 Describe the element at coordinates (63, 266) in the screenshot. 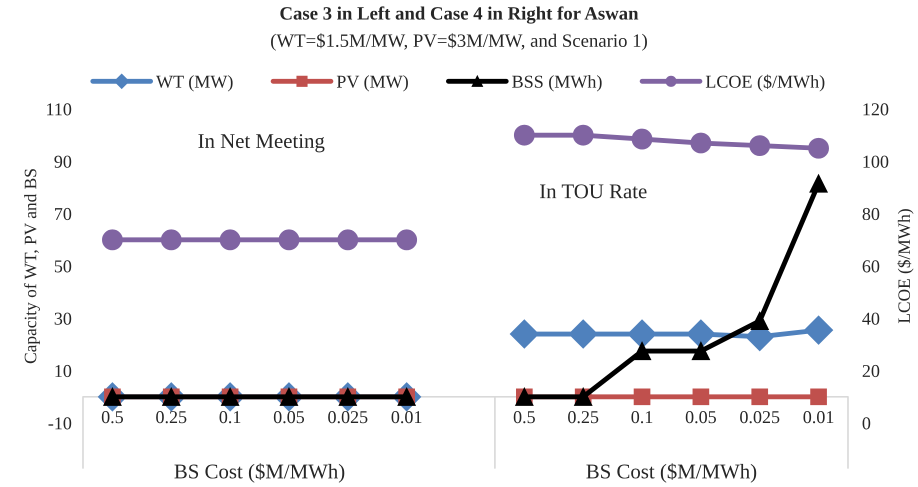

I see `y-tick-label: 50` at that location.